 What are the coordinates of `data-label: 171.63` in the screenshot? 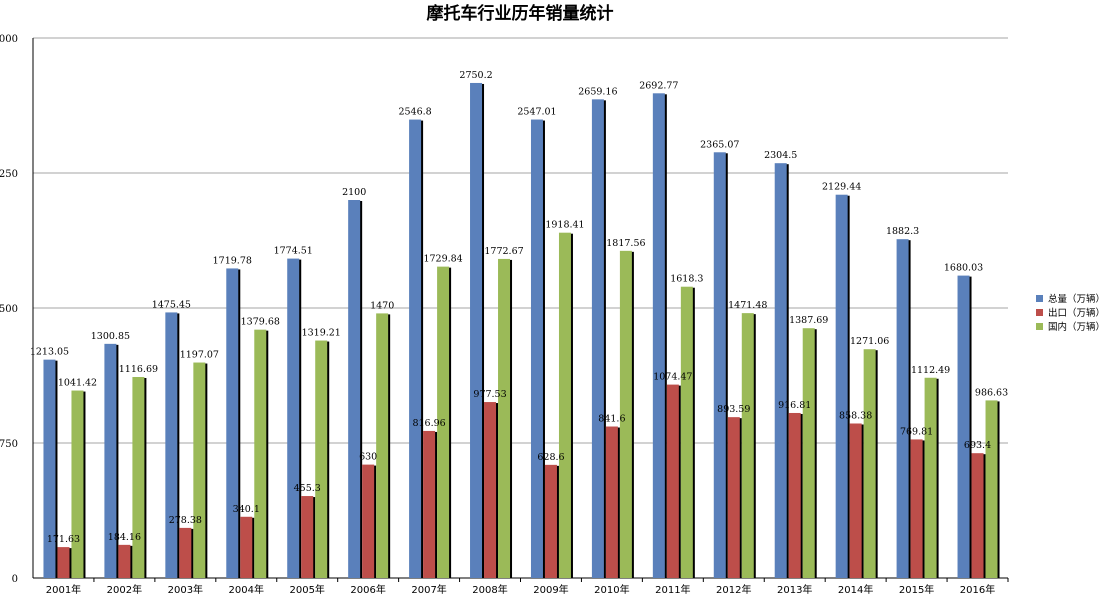 It's located at (63, 539).